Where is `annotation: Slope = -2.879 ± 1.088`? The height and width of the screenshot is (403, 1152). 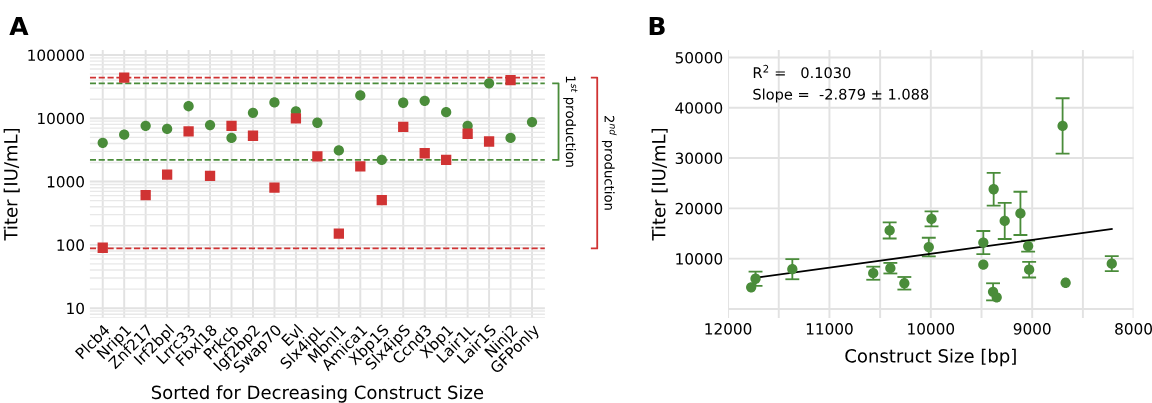 annotation: Slope = -2.879 ± 1.088 is located at coordinates (841, 95).